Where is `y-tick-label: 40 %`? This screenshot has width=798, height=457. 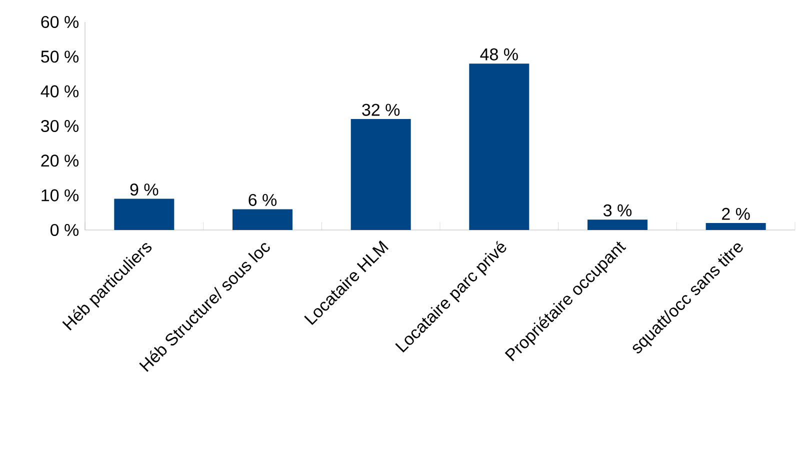 y-tick-label: 40 % is located at coordinates (59, 91).